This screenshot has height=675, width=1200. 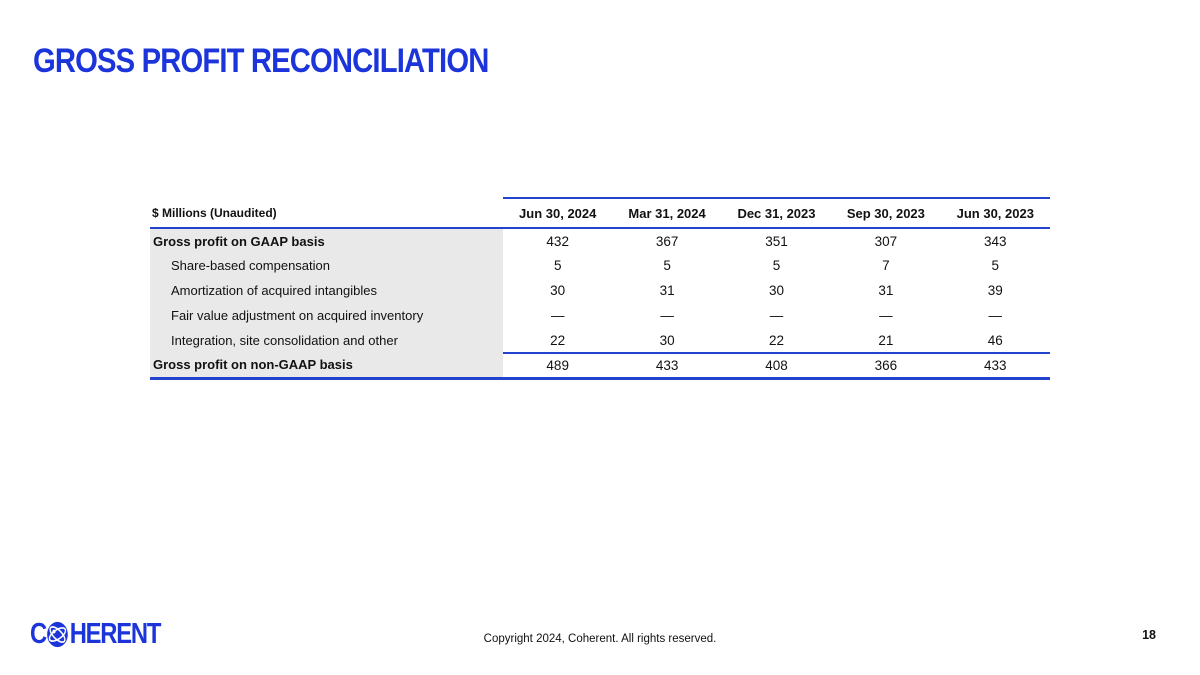 What do you see at coordinates (886, 340) in the screenshot?
I see `cell-value: 21` at bounding box center [886, 340].